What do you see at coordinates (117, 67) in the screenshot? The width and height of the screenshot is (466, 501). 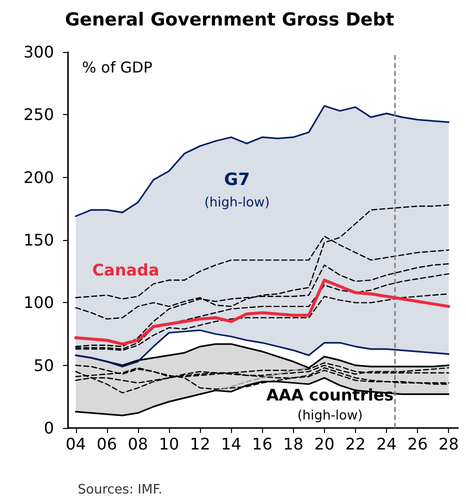 I see `y-axis-title: % of GDP` at bounding box center [117, 67].